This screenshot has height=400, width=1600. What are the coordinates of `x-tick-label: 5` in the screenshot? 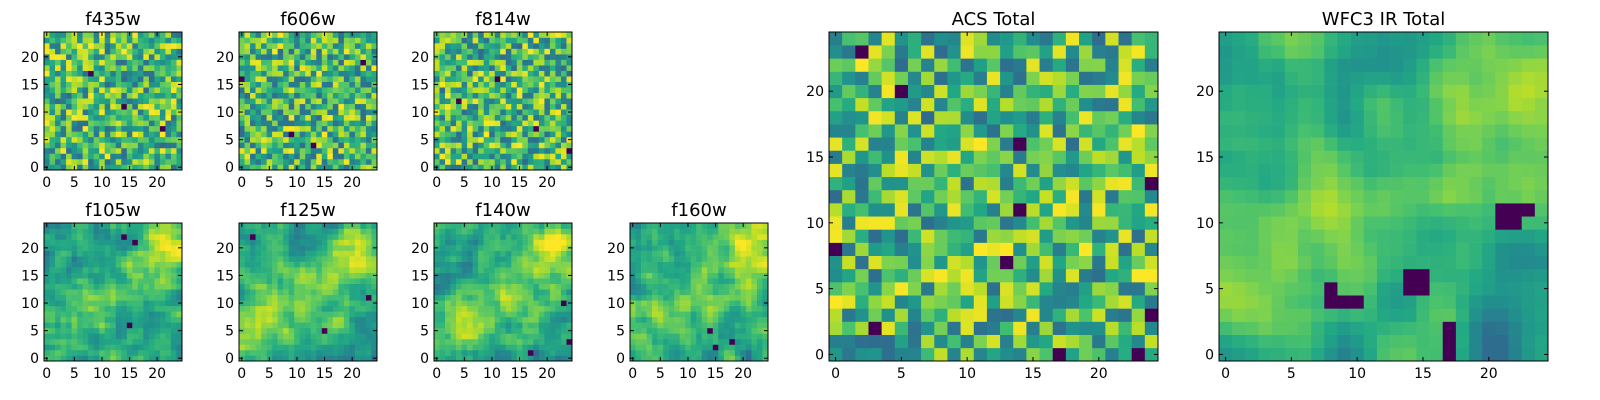 It's located at (464, 183).